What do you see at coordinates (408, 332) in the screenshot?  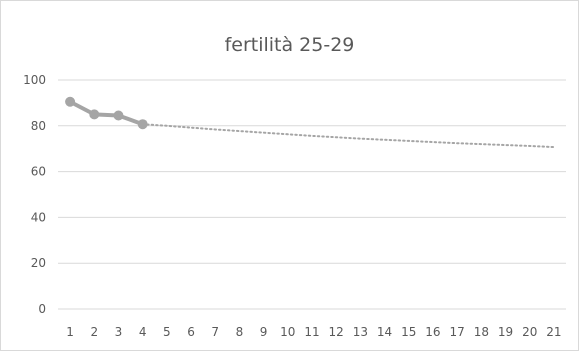 I see `x-tick-label: 15` at bounding box center [408, 332].